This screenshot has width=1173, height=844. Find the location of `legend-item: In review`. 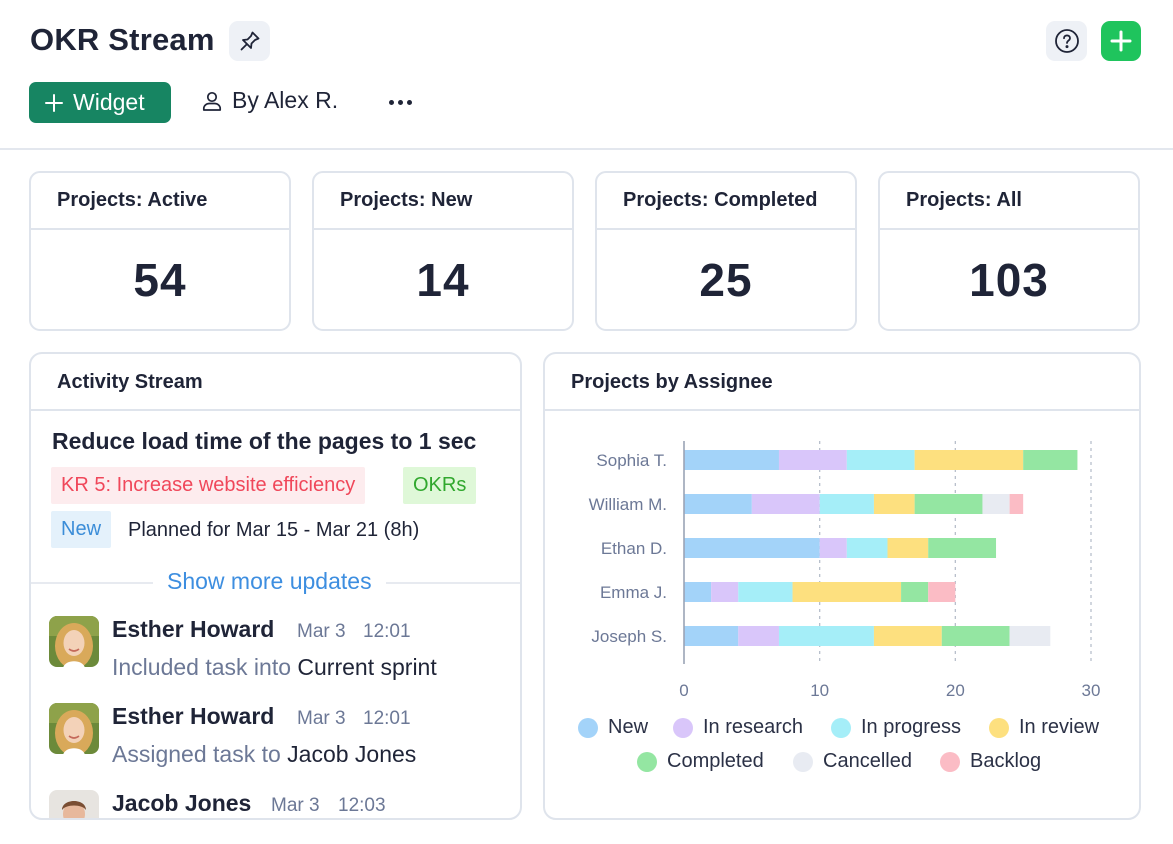

legend-item: In review is located at coordinates (1044, 727).